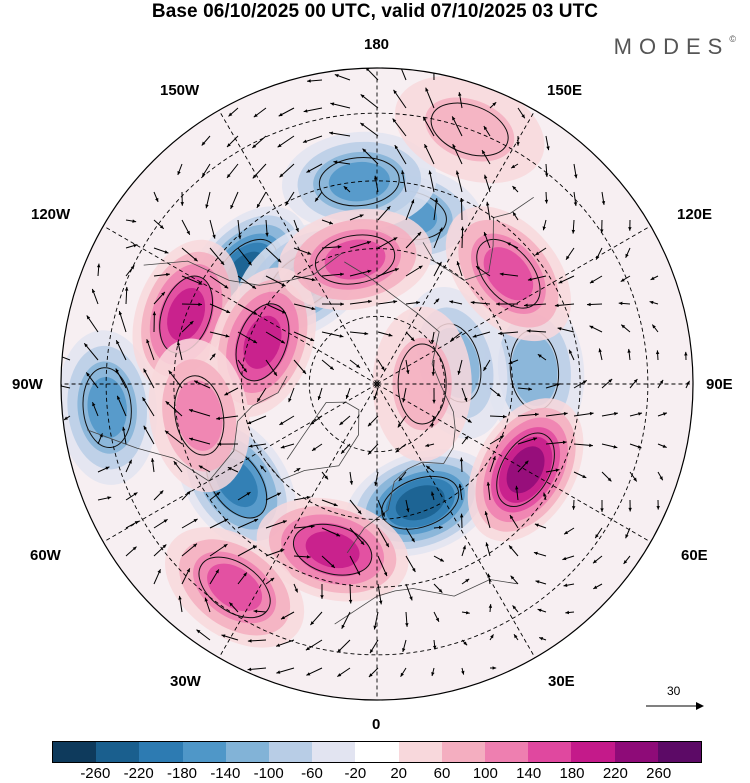 This screenshot has width=750, height=783. Describe the element at coordinates (377, 752) in the screenshot. I see `colorbar` at that location.